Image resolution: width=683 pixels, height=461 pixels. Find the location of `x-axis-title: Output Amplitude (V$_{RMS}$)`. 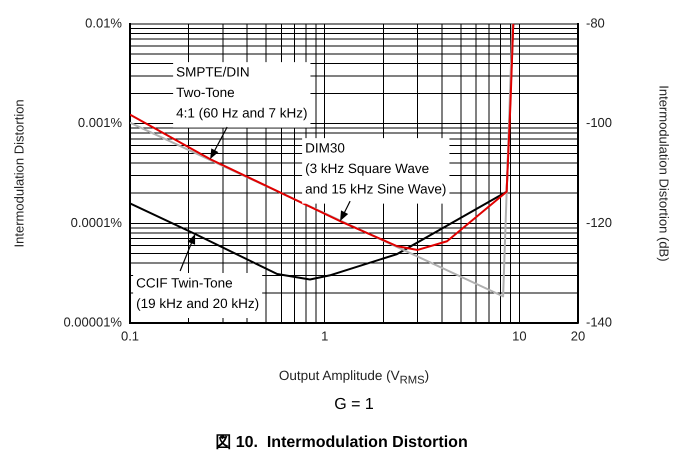

x-axis-title: Output Amplitude (V$_{RMS}$) is located at coordinates (354, 377).